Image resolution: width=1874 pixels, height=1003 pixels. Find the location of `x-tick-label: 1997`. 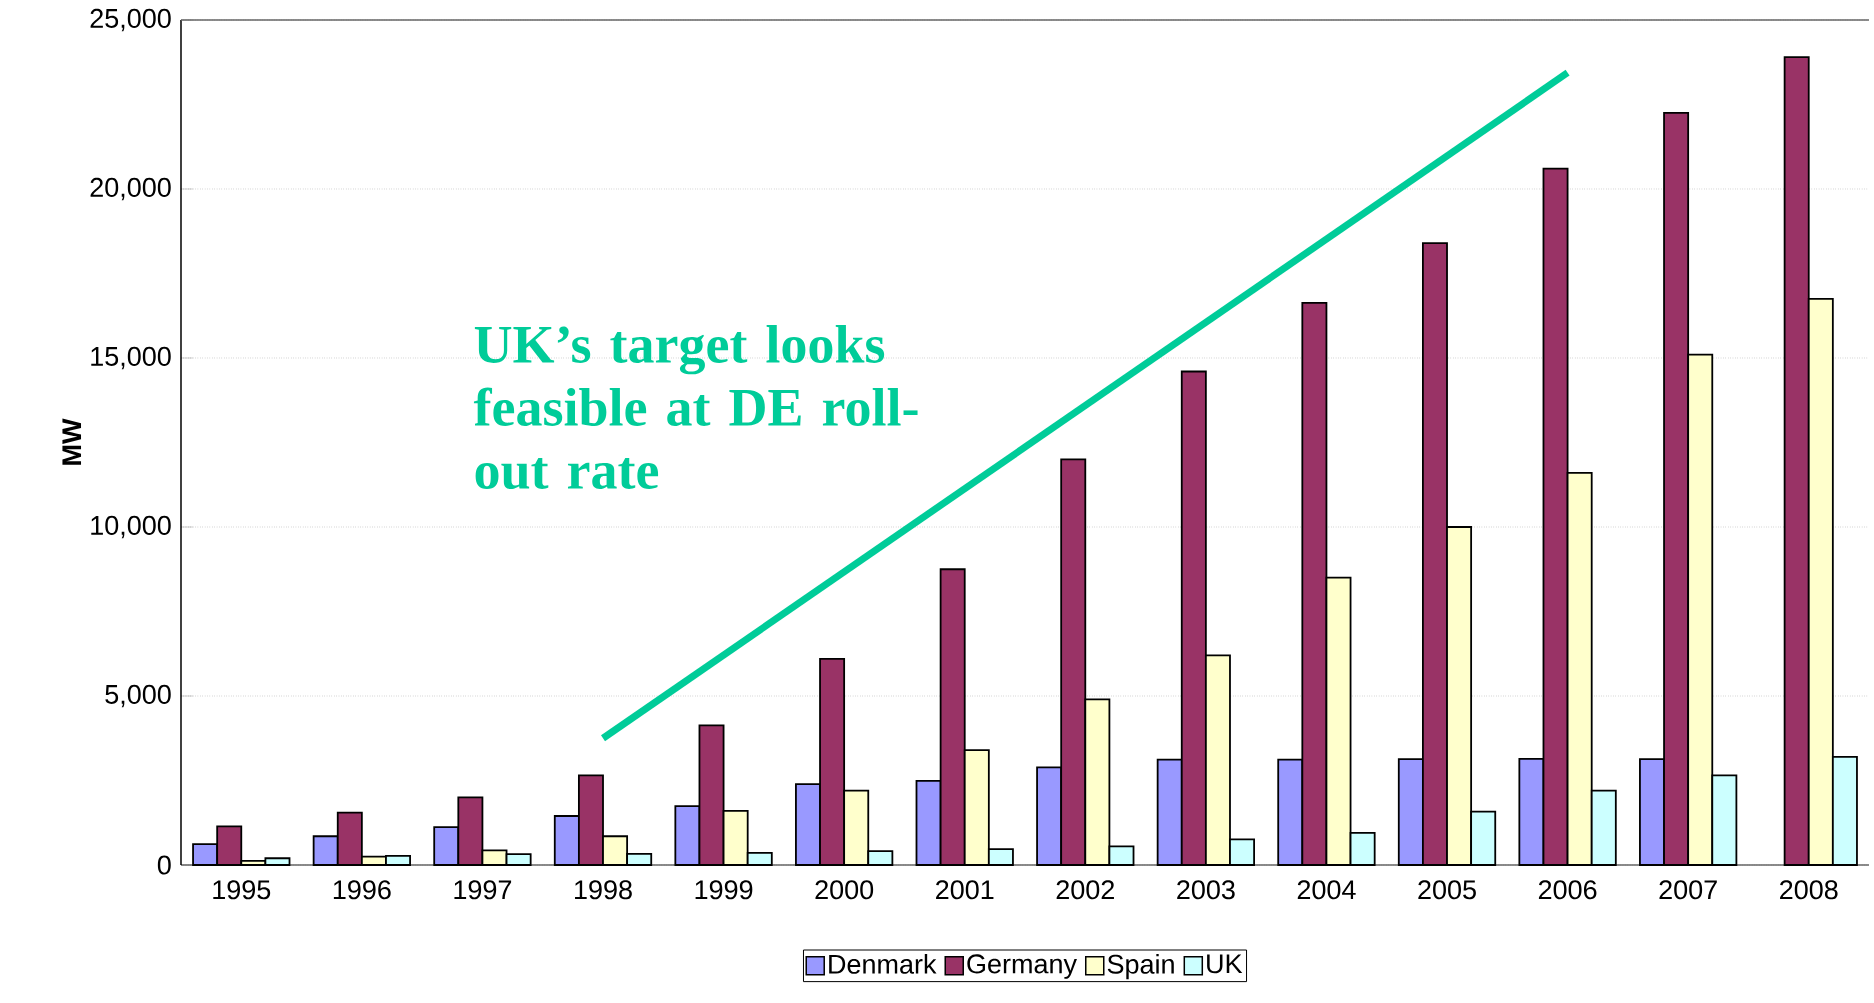

x-tick-label: 1997 is located at coordinates (483, 890).